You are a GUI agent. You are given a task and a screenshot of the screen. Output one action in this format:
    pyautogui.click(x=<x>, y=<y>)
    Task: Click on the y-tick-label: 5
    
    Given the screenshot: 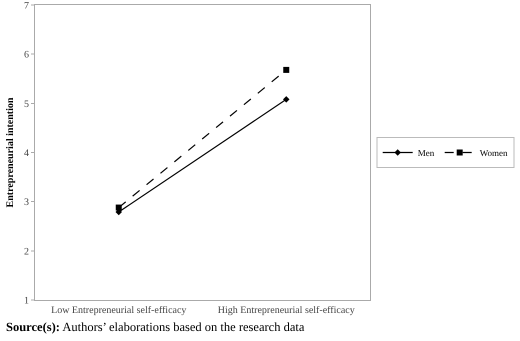 What is the action you would take?
    pyautogui.click(x=26, y=104)
    